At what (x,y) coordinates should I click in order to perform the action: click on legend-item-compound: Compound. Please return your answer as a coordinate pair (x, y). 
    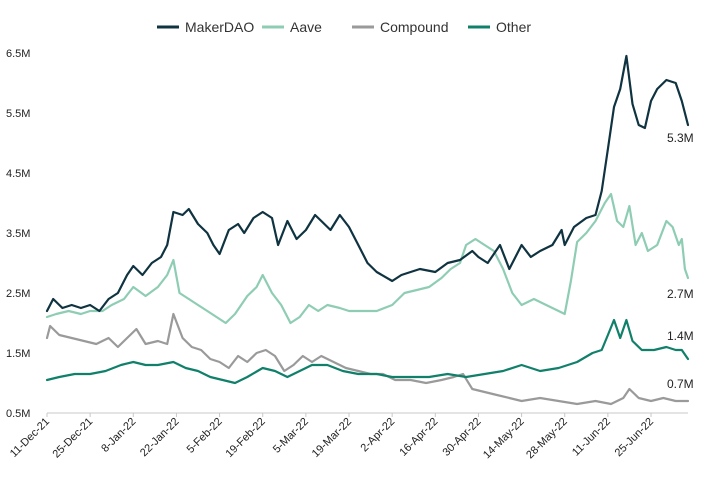
    Looking at the image, I should click on (400, 27).